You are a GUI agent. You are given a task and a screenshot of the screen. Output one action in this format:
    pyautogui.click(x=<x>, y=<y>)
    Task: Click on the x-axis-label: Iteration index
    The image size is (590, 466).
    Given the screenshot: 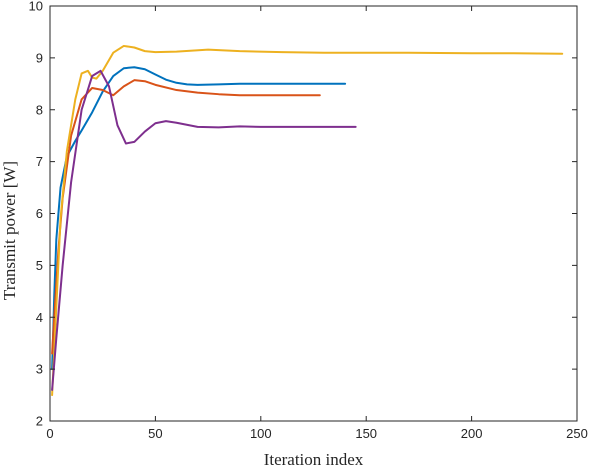 What is the action you would take?
    pyautogui.click(x=314, y=458)
    